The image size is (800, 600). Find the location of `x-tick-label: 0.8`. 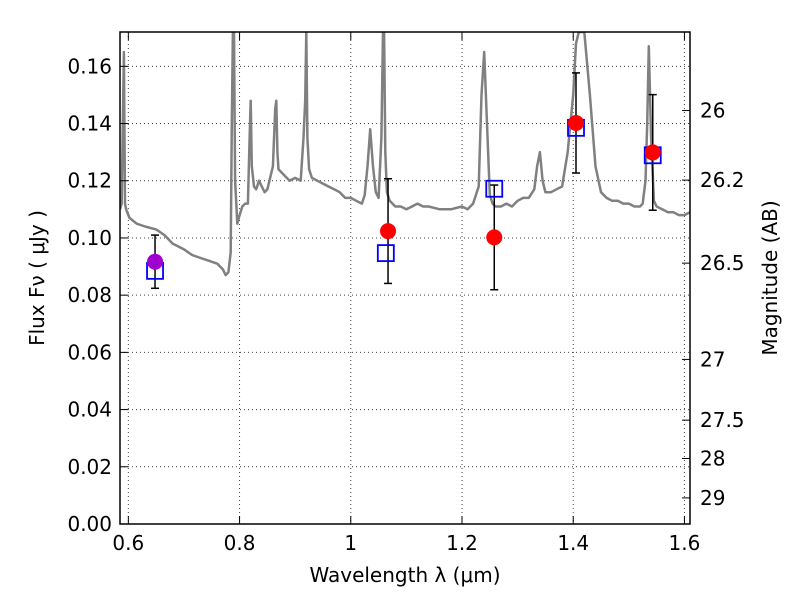

x-tick-label: 0.8 is located at coordinates (240, 543).